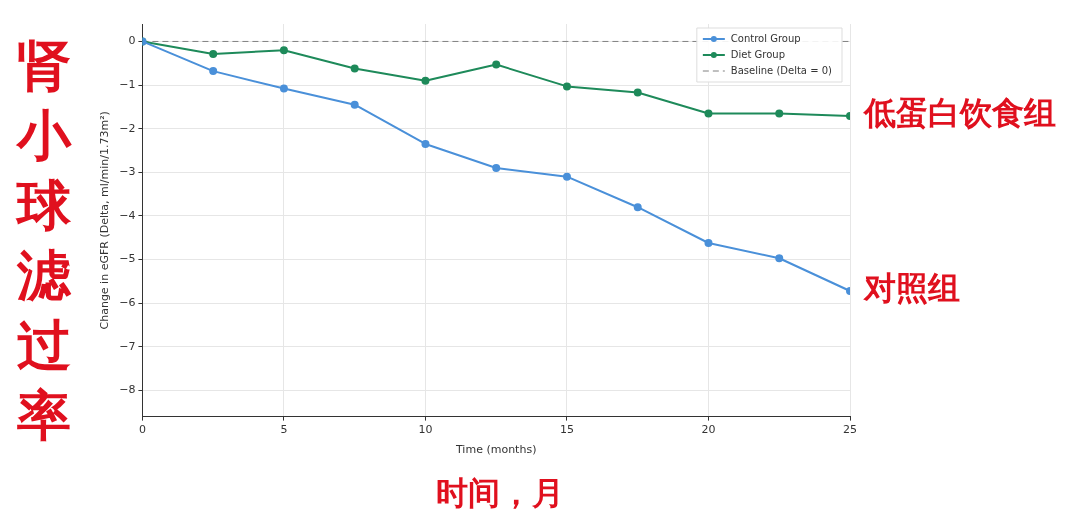 This screenshot has width=1080, height=527. Describe the element at coordinates (127, 215) in the screenshot. I see `y-tick-label: −4` at that location.